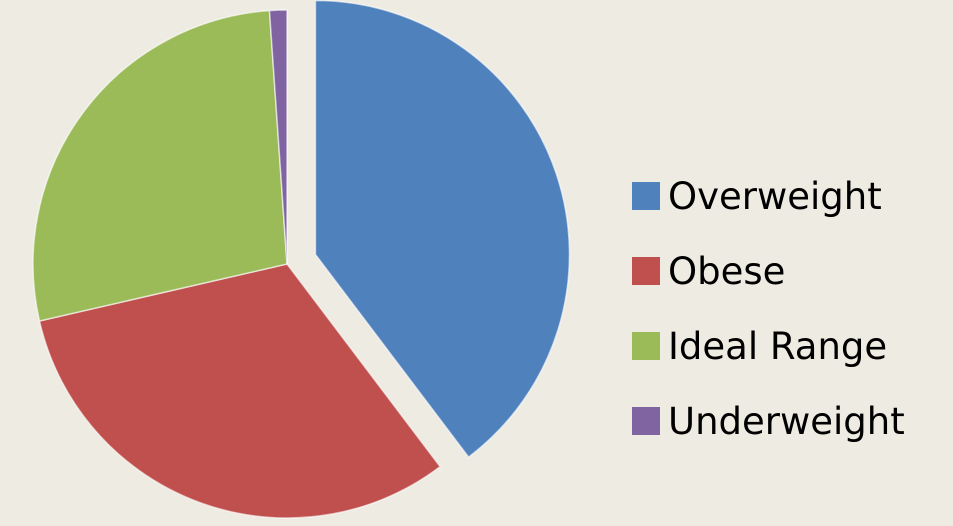 The height and width of the screenshot is (526, 953). I want to click on legend-label-obese: Obese, so click(726, 271).